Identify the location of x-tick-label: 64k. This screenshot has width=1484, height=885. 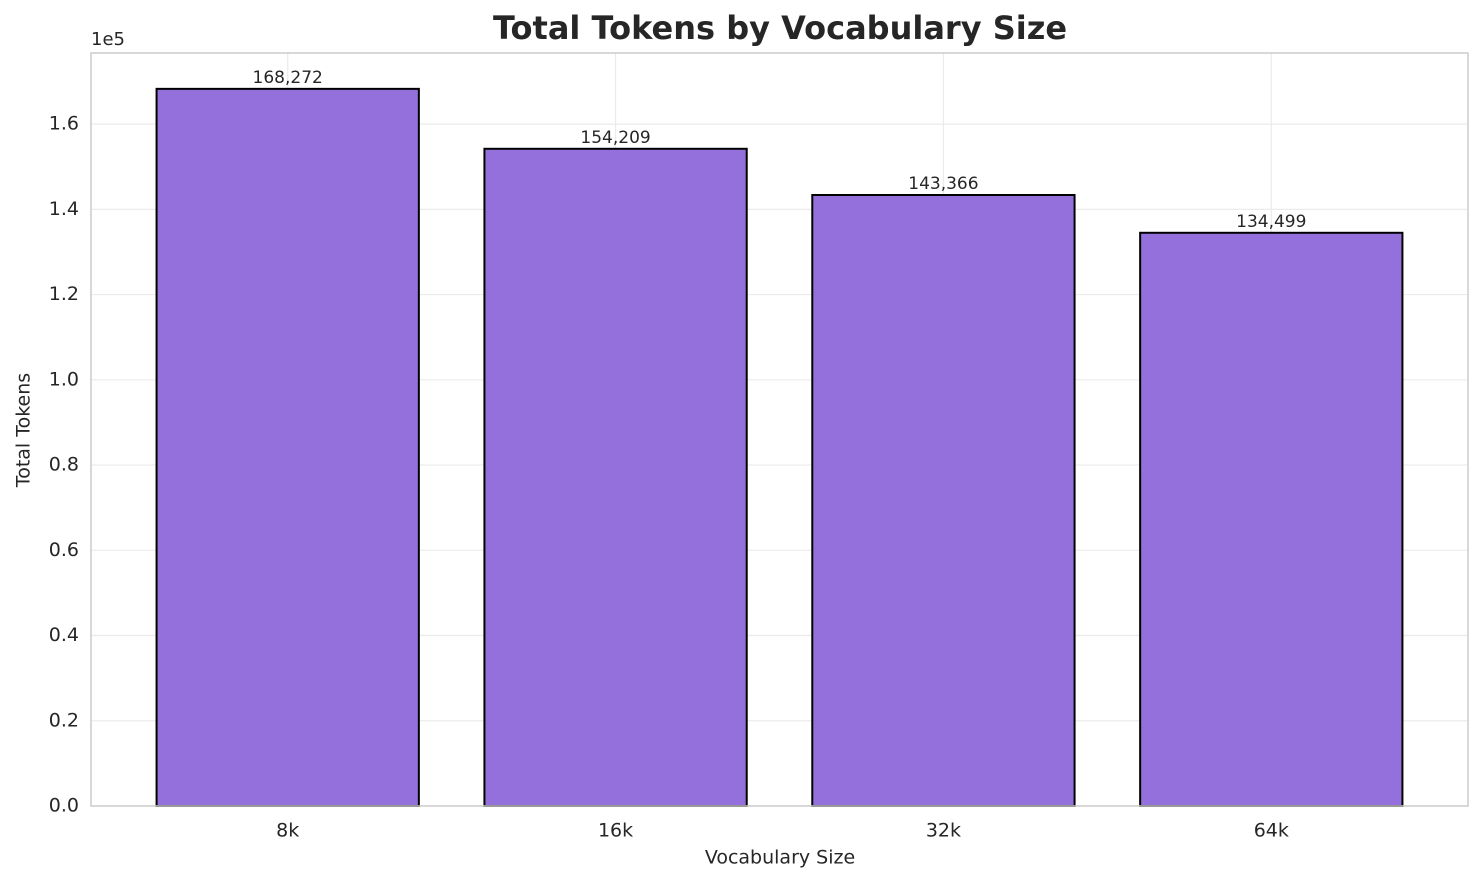
(1271, 831).